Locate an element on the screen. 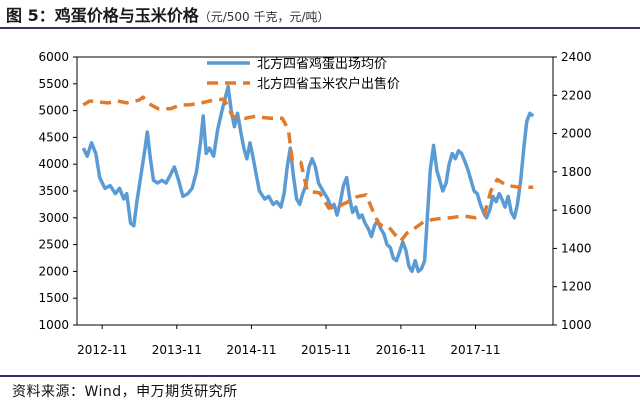  y-left-tick-label: 5500 is located at coordinates (53, 84).